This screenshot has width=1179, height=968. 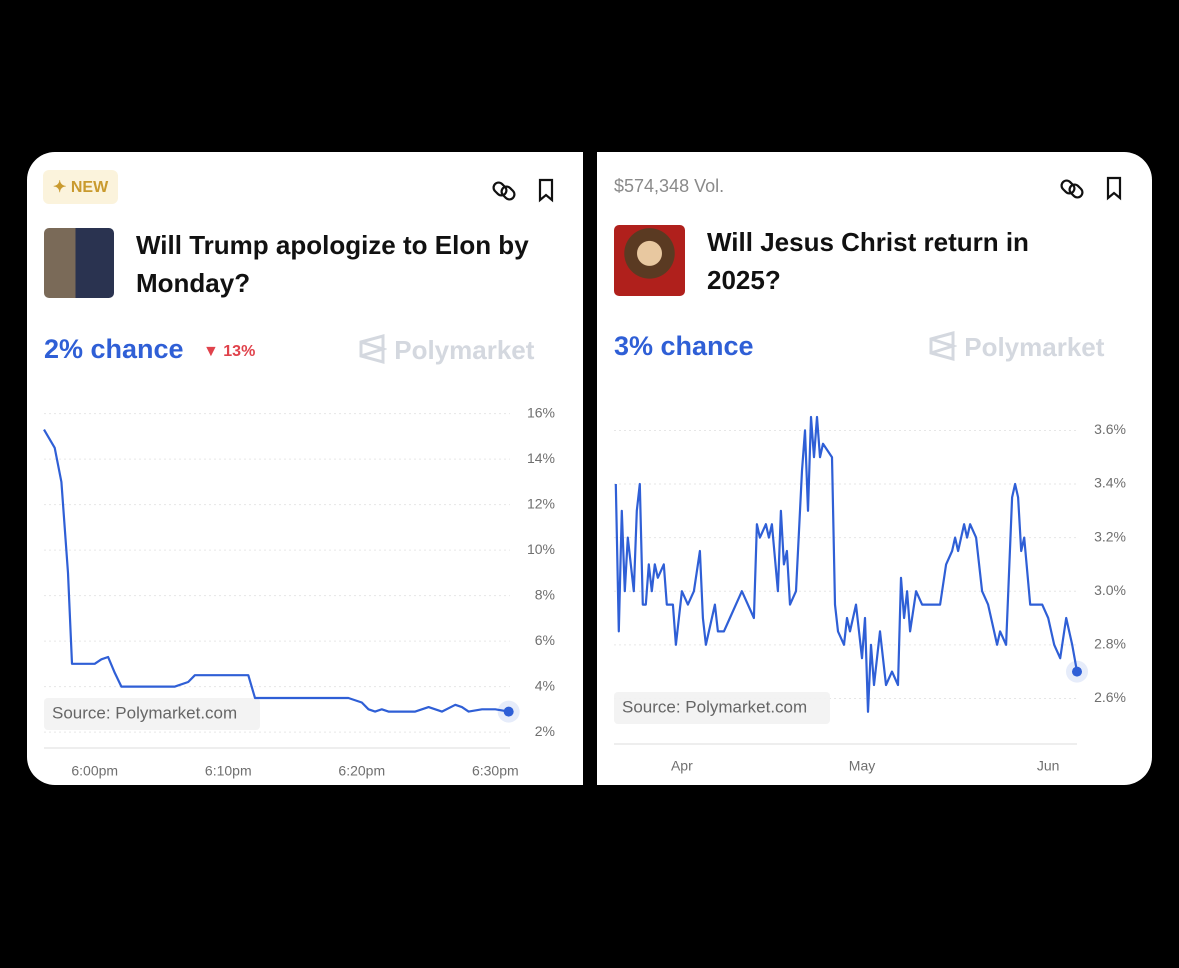 What do you see at coordinates (545, 685) in the screenshot?
I see `y-tick-label: 4%` at bounding box center [545, 685].